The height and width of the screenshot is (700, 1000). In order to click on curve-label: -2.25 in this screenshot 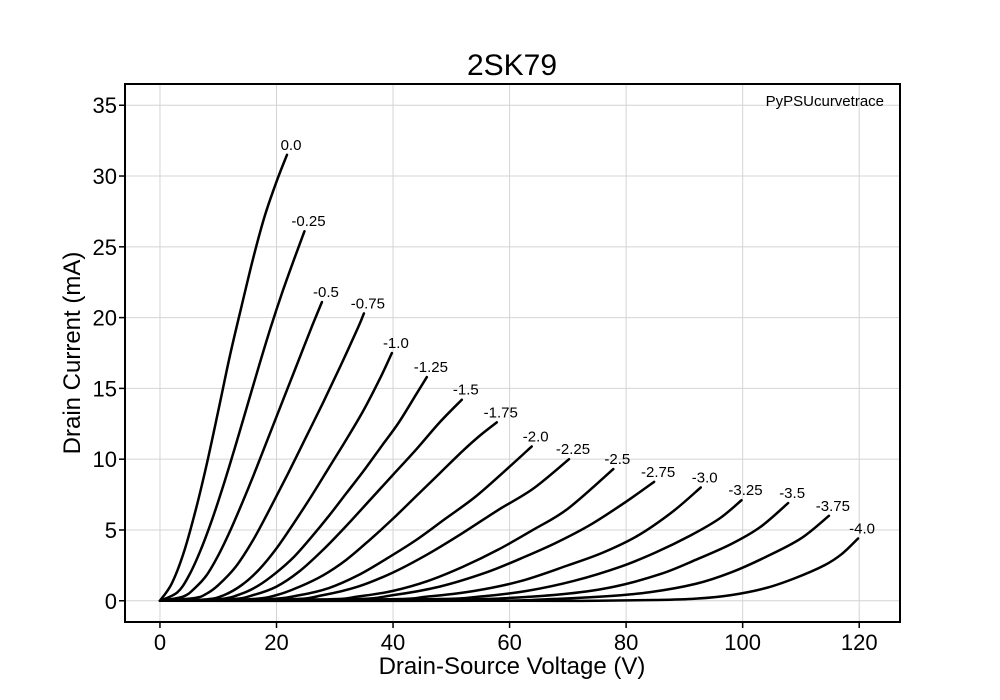, I will do `click(573, 449)`.